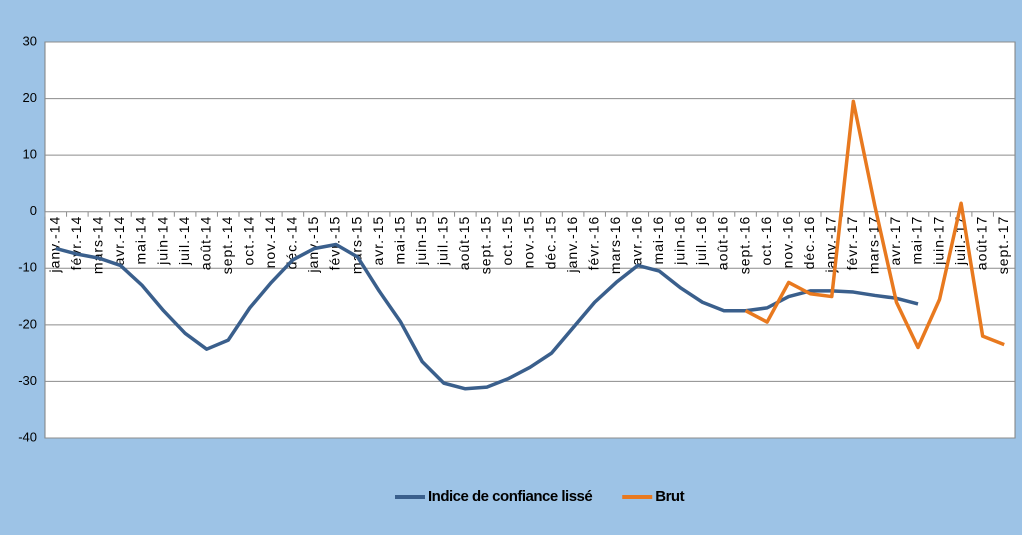  What do you see at coordinates (981, 243) in the screenshot?
I see `x-tick-label: août-17` at bounding box center [981, 243].